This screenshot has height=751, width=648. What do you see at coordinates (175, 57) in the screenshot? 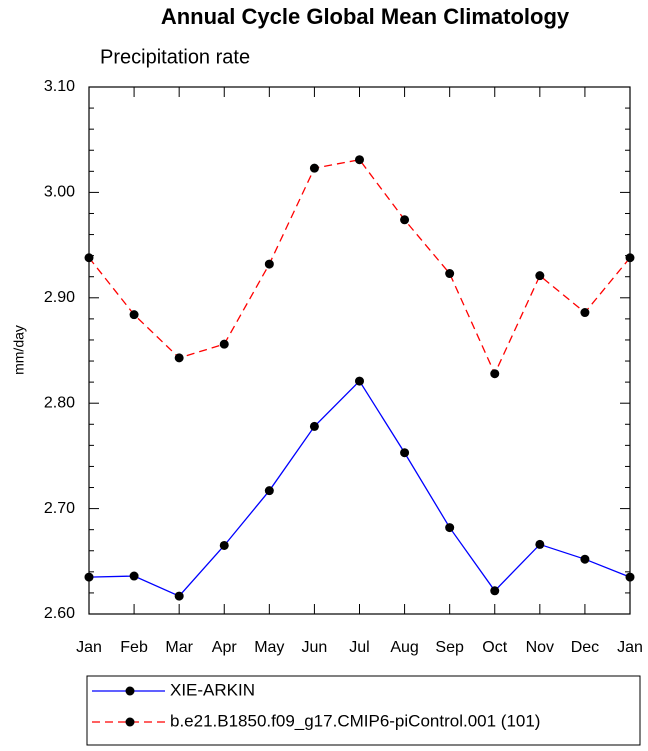
I see `chart-subtitle: Precipitation rate` at bounding box center [175, 57].